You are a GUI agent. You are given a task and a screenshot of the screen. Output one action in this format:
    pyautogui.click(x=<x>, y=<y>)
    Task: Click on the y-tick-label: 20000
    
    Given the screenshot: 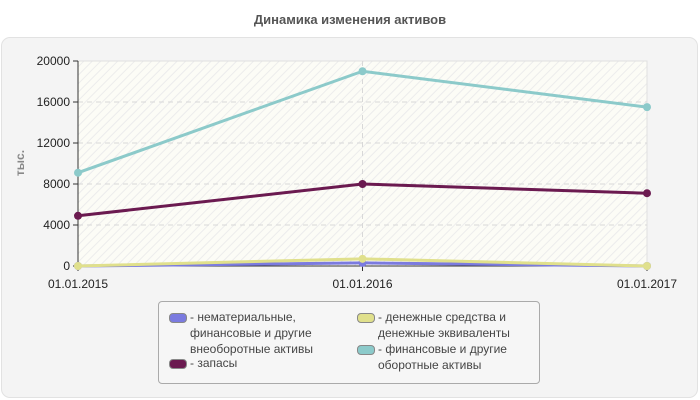 What is the action you would take?
    pyautogui.click(x=54, y=61)
    